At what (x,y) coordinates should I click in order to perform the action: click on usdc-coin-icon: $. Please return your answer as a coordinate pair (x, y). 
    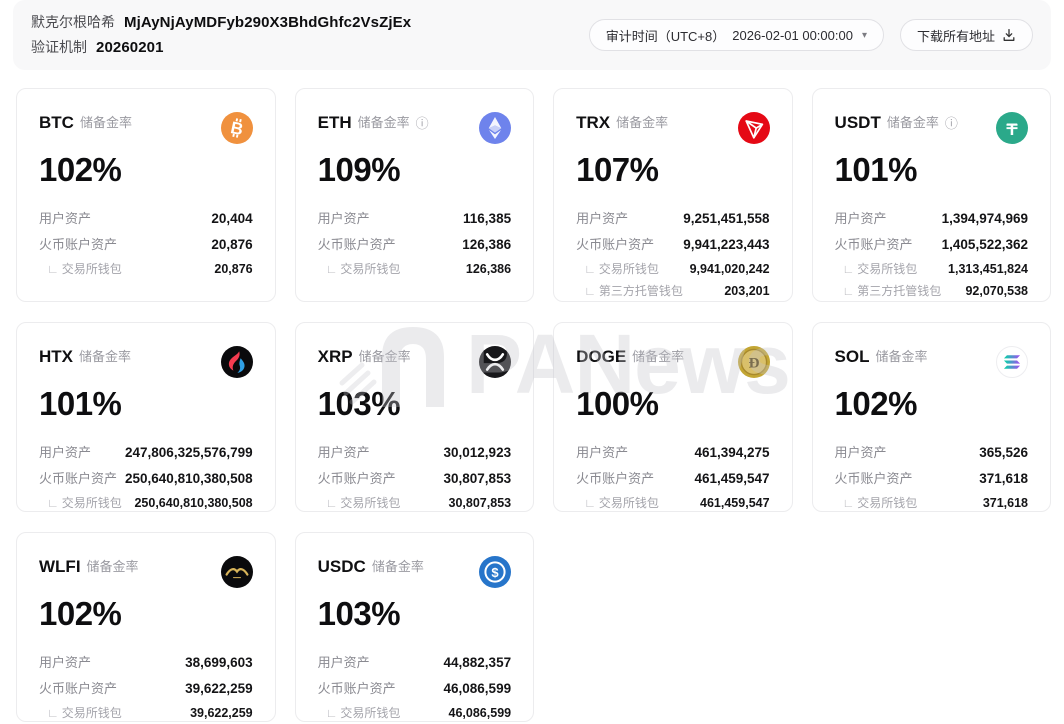
    Looking at the image, I should click on (495, 572).